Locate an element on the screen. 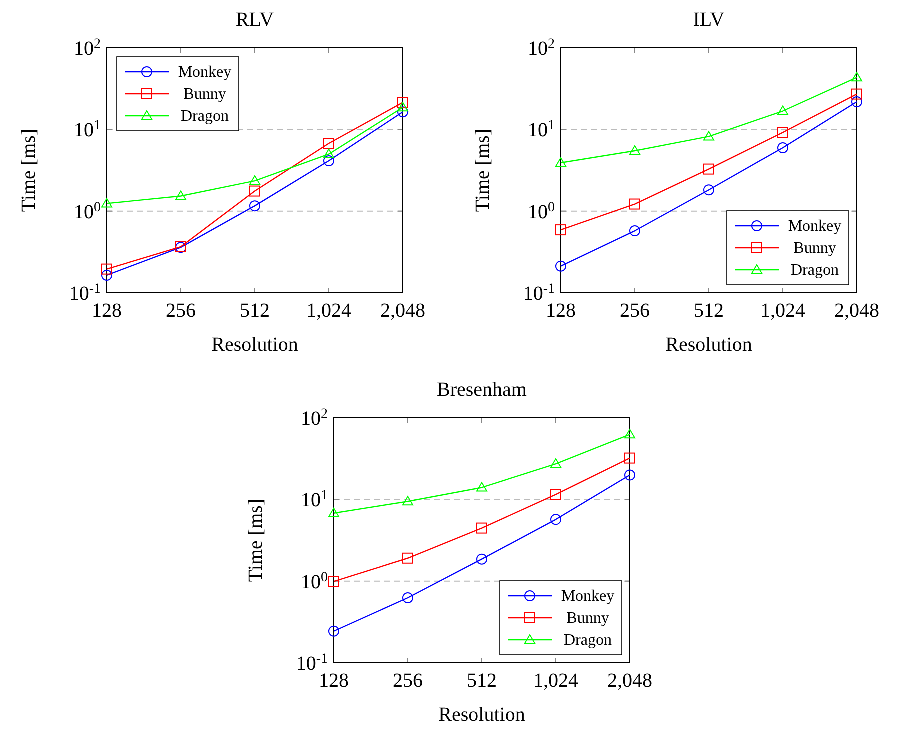 The height and width of the screenshot is (738, 897). chart-title: Bresenham is located at coordinates (482, 390).